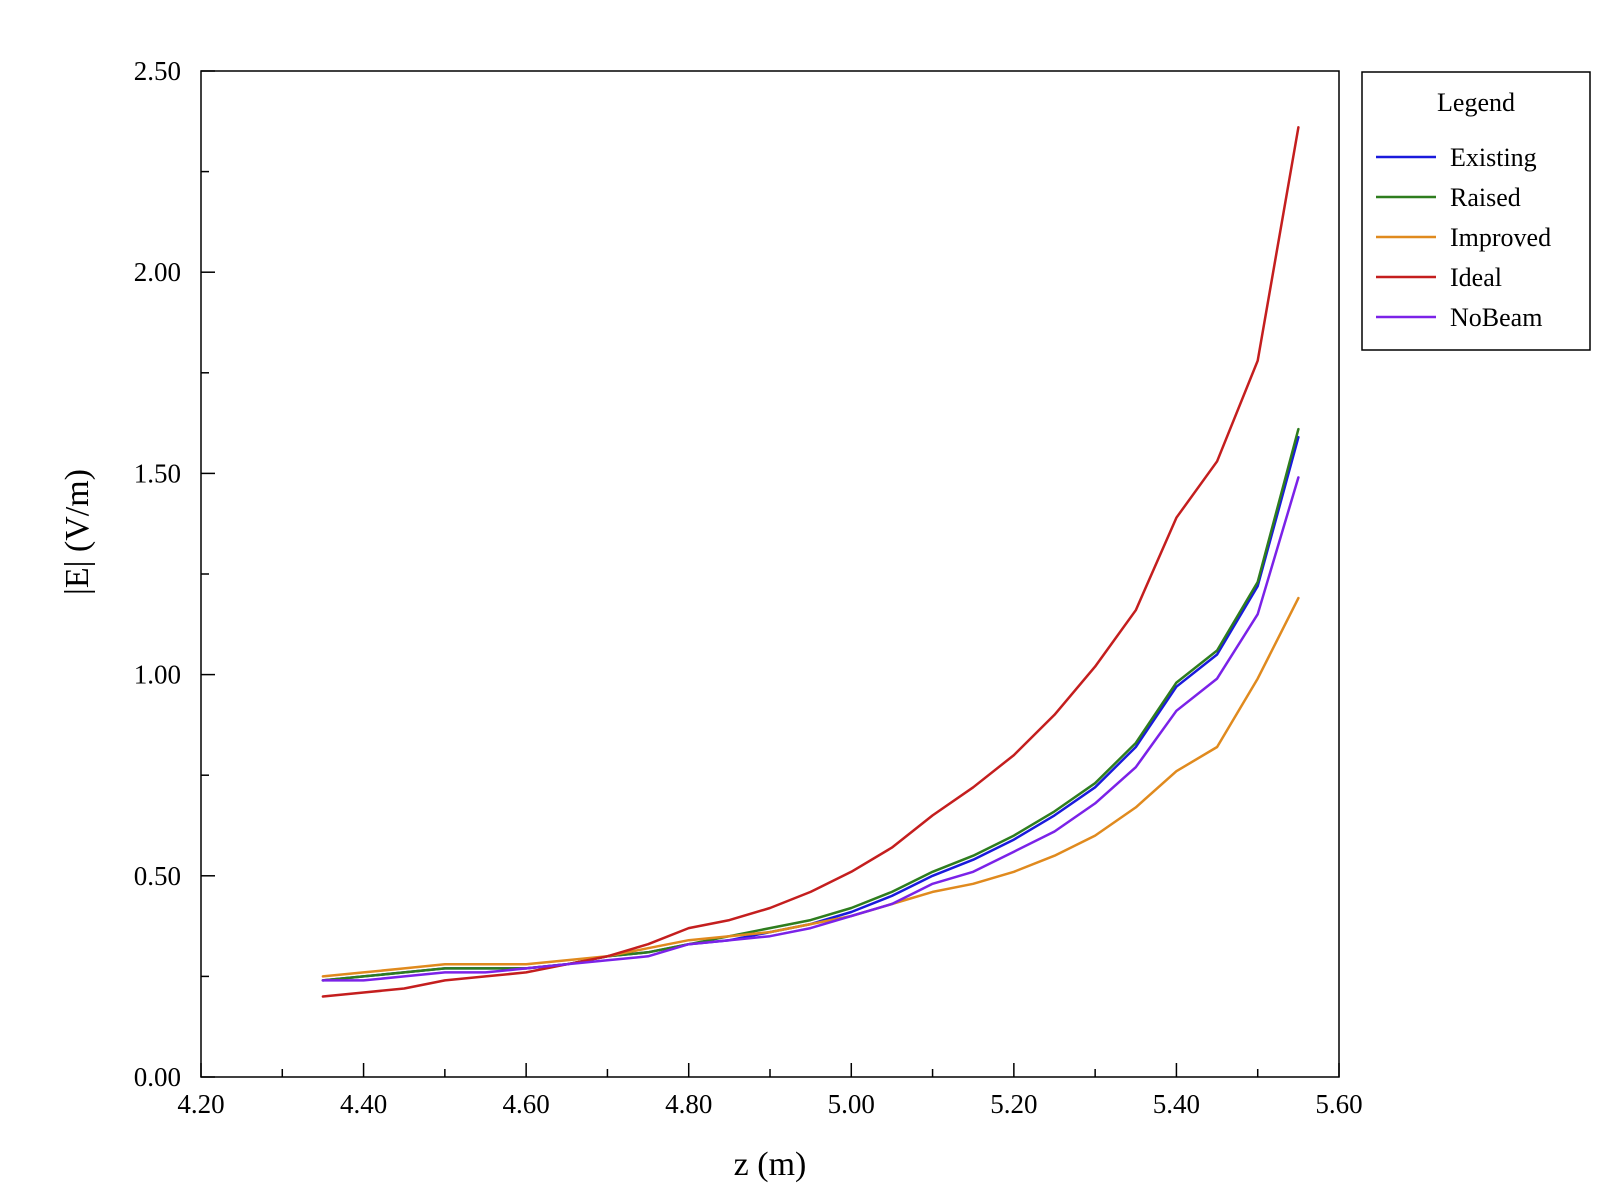  I want to click on x-tick-label: 5.20, so click(1013, 1104).